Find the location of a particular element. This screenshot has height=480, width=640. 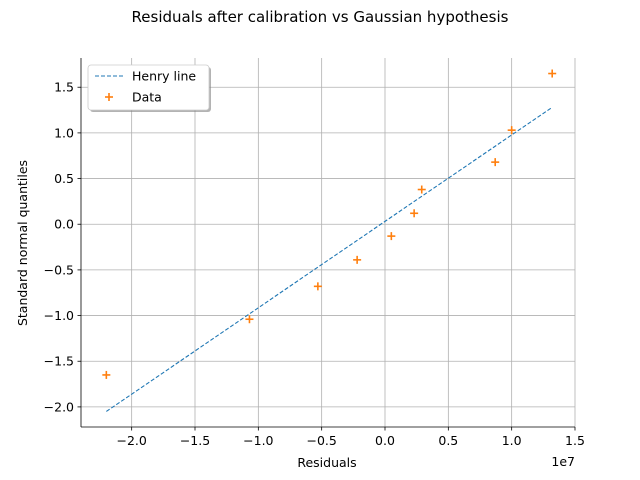

legend-box is located at coordinates (148, 87).